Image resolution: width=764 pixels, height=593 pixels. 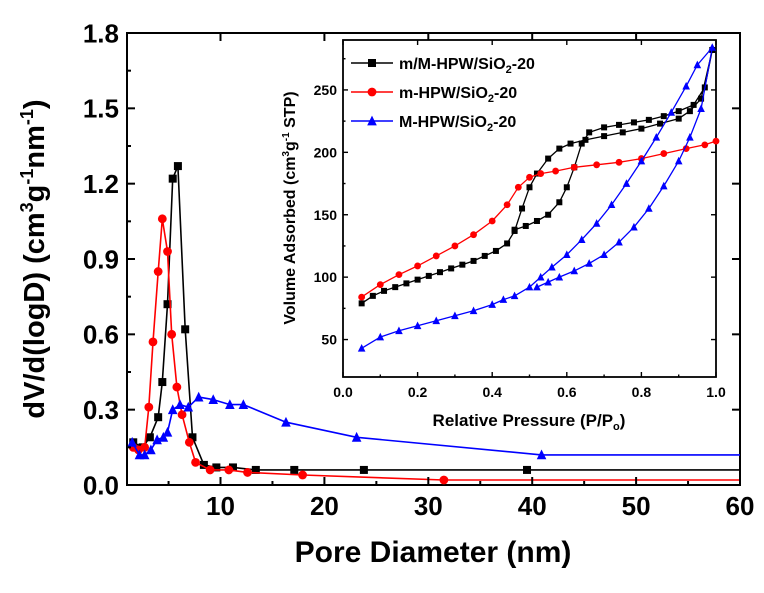 I want to click on main-x-tick-label: 30, so click(x=428, y=506).